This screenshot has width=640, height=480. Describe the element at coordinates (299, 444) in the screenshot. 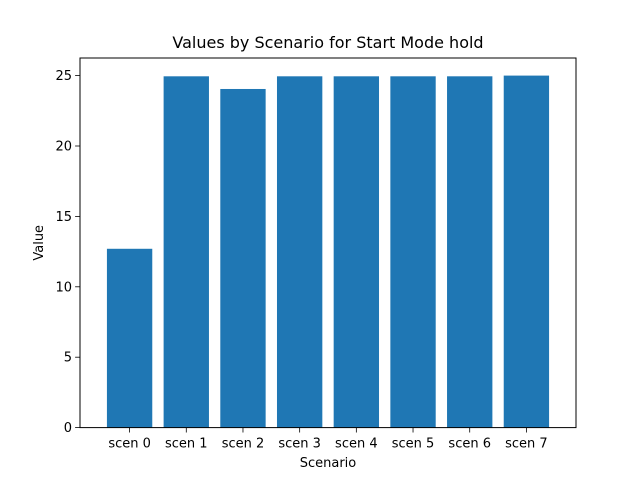

I see `x-tick-label: scen 3` at that location.